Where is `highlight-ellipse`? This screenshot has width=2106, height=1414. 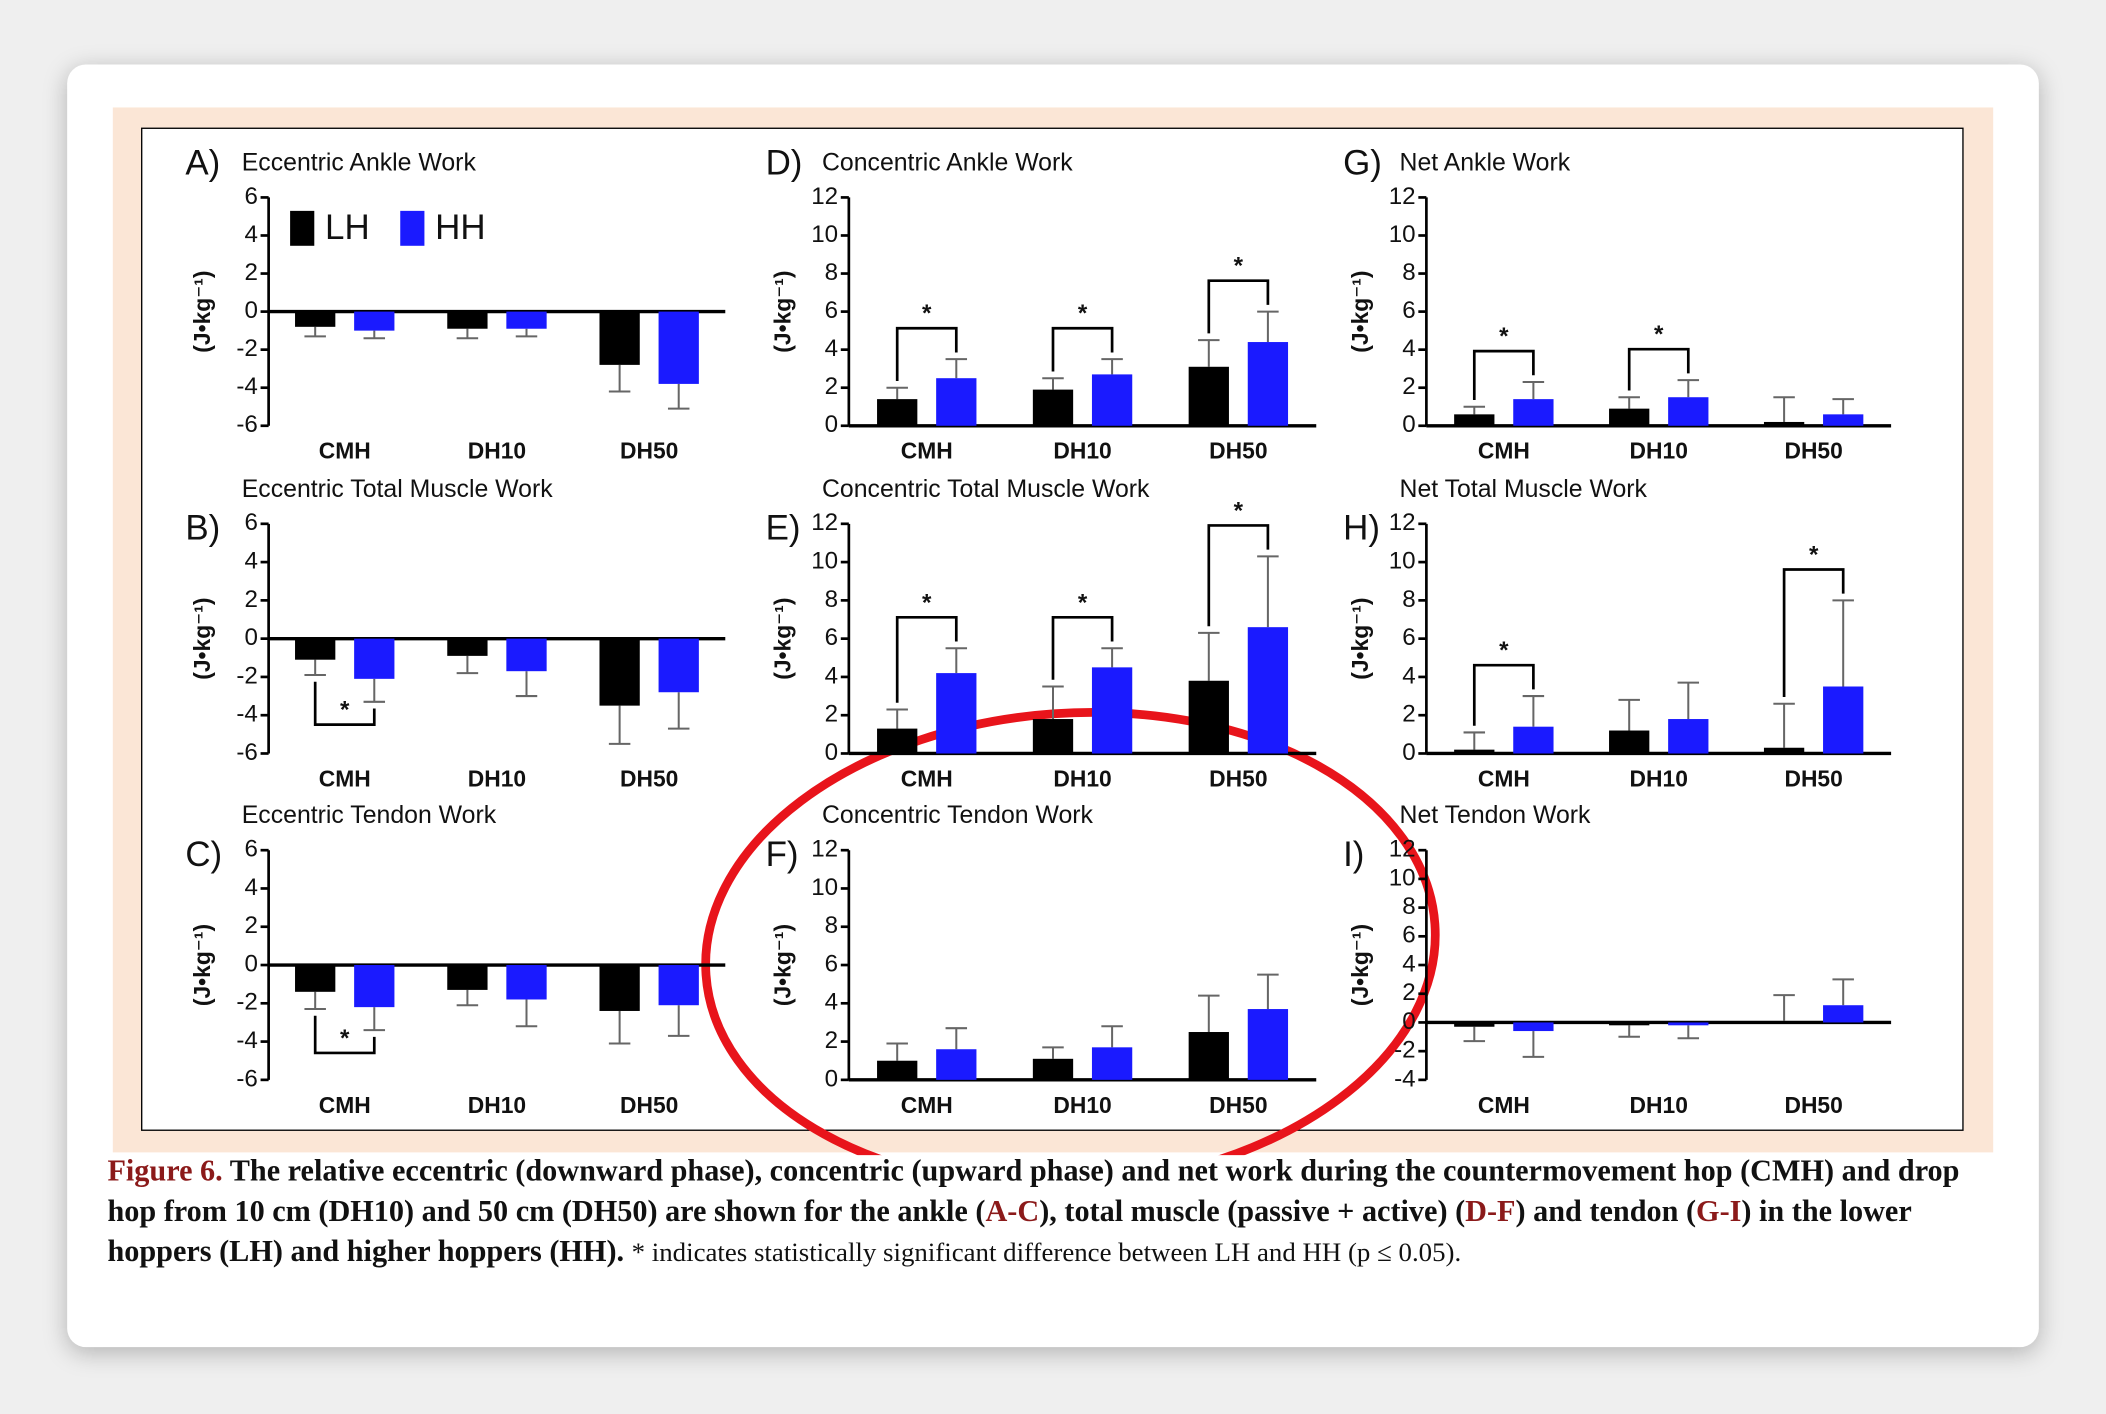 highlight-ellipse is located at coordinates (1070, 932).